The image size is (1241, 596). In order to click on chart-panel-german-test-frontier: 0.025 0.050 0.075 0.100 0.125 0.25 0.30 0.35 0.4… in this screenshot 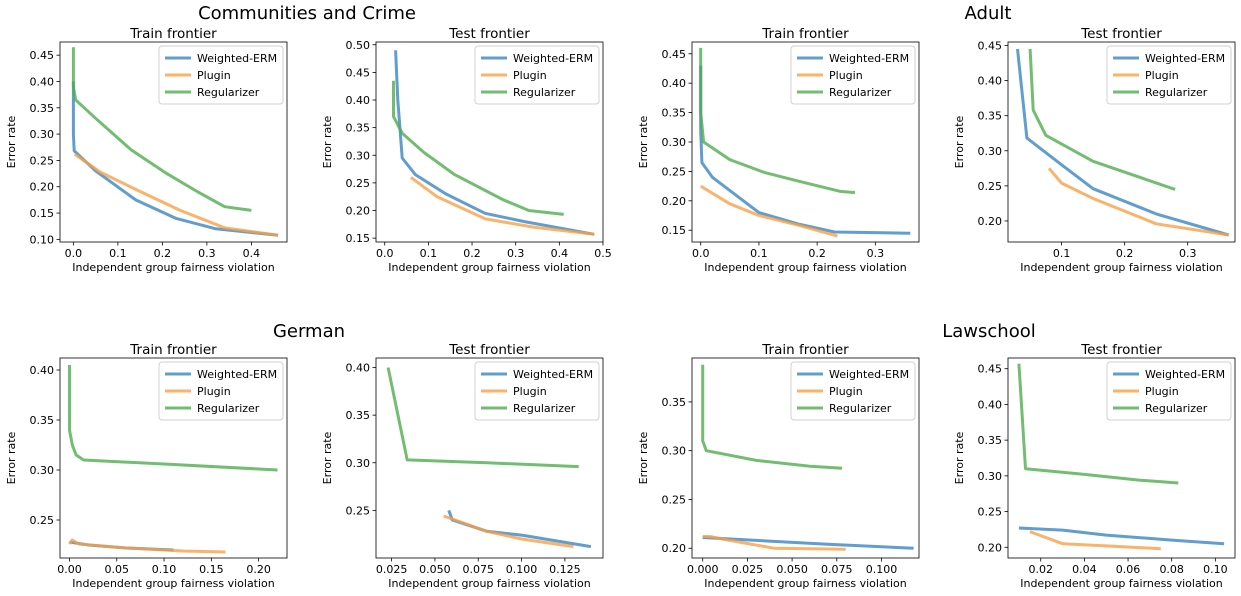, I will do `click(462, 466)`.